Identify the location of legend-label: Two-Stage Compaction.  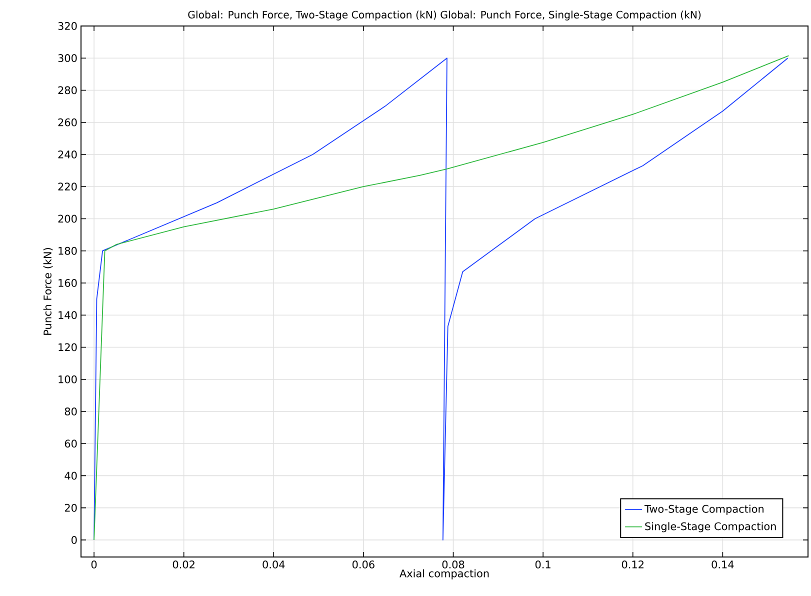
(704, 509).